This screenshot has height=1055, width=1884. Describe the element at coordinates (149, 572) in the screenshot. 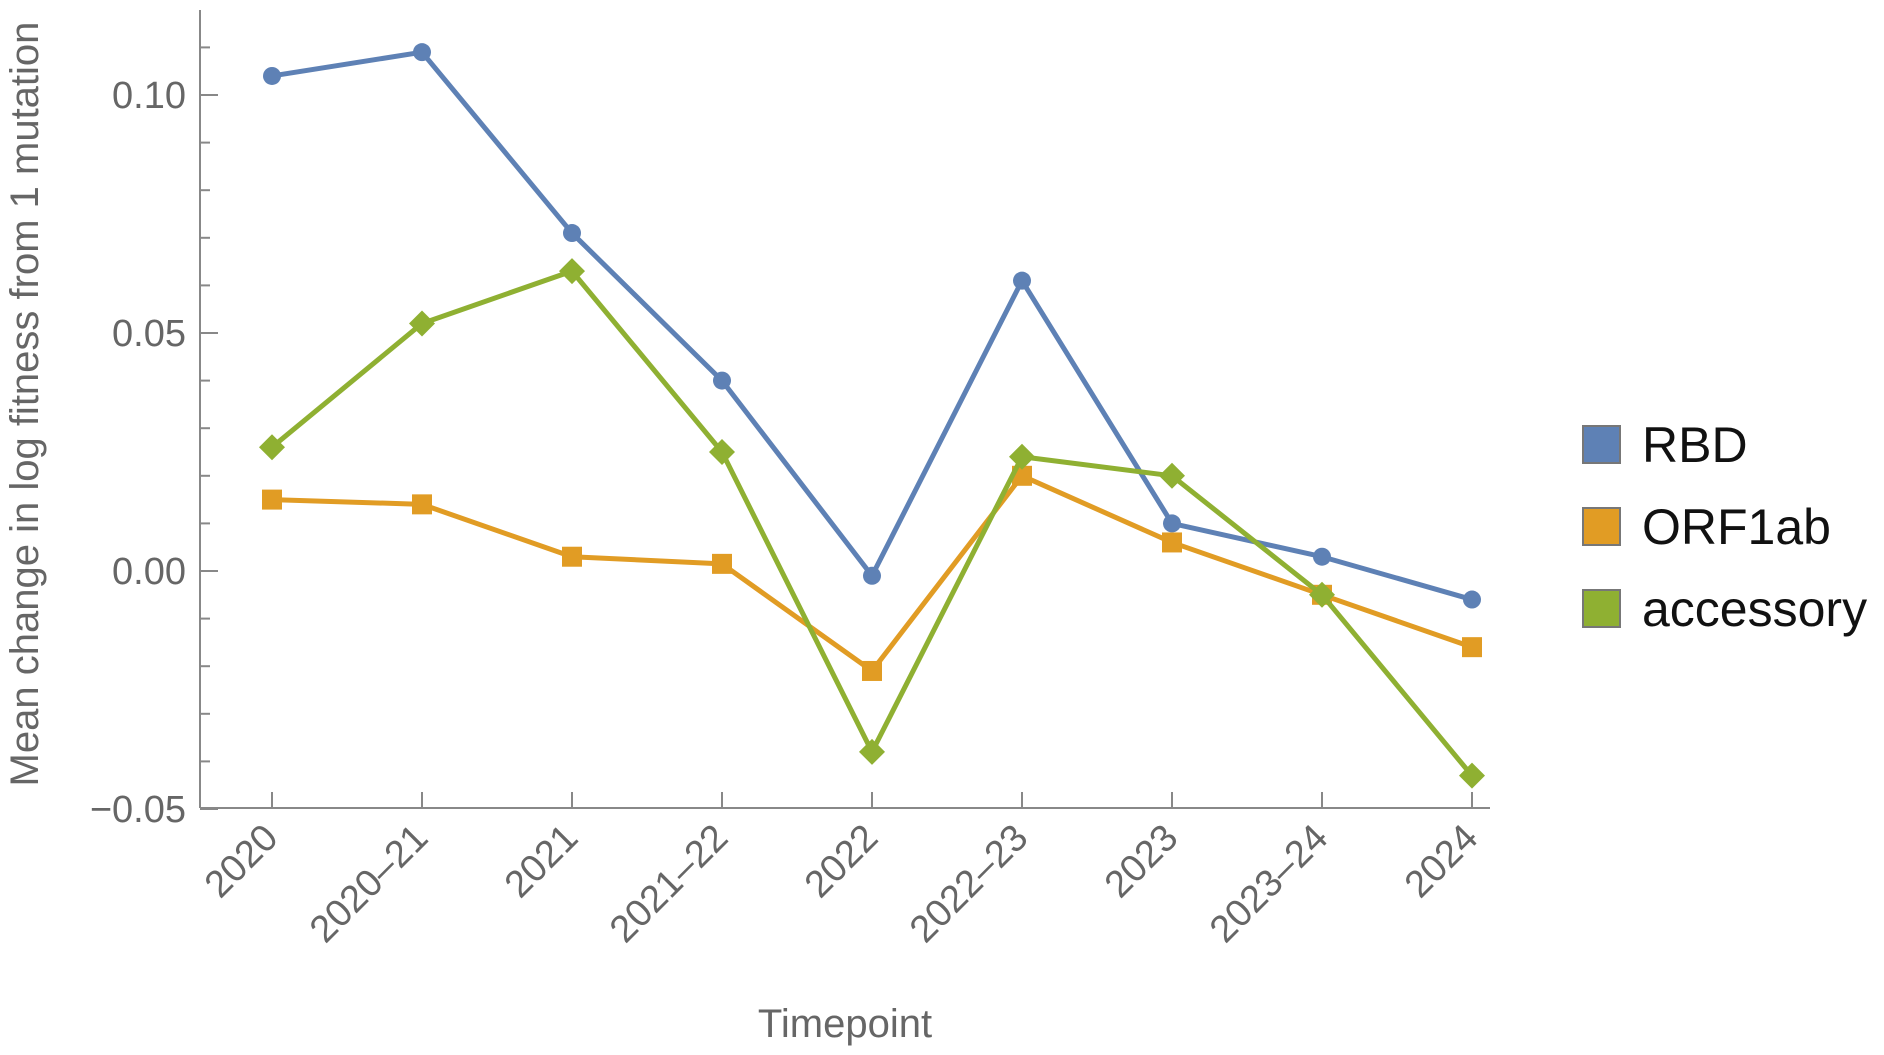

I see `y-tick-label: 0.00` at that location.